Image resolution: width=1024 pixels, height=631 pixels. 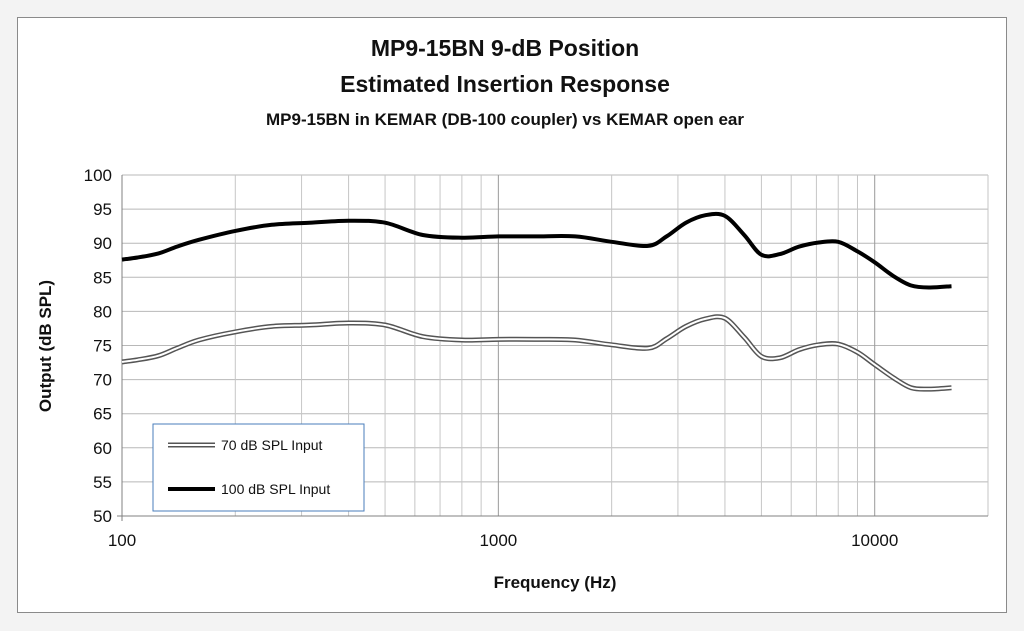 I want to click on legend-label: 100 dB SPL Input, so click(x=275, y=489).